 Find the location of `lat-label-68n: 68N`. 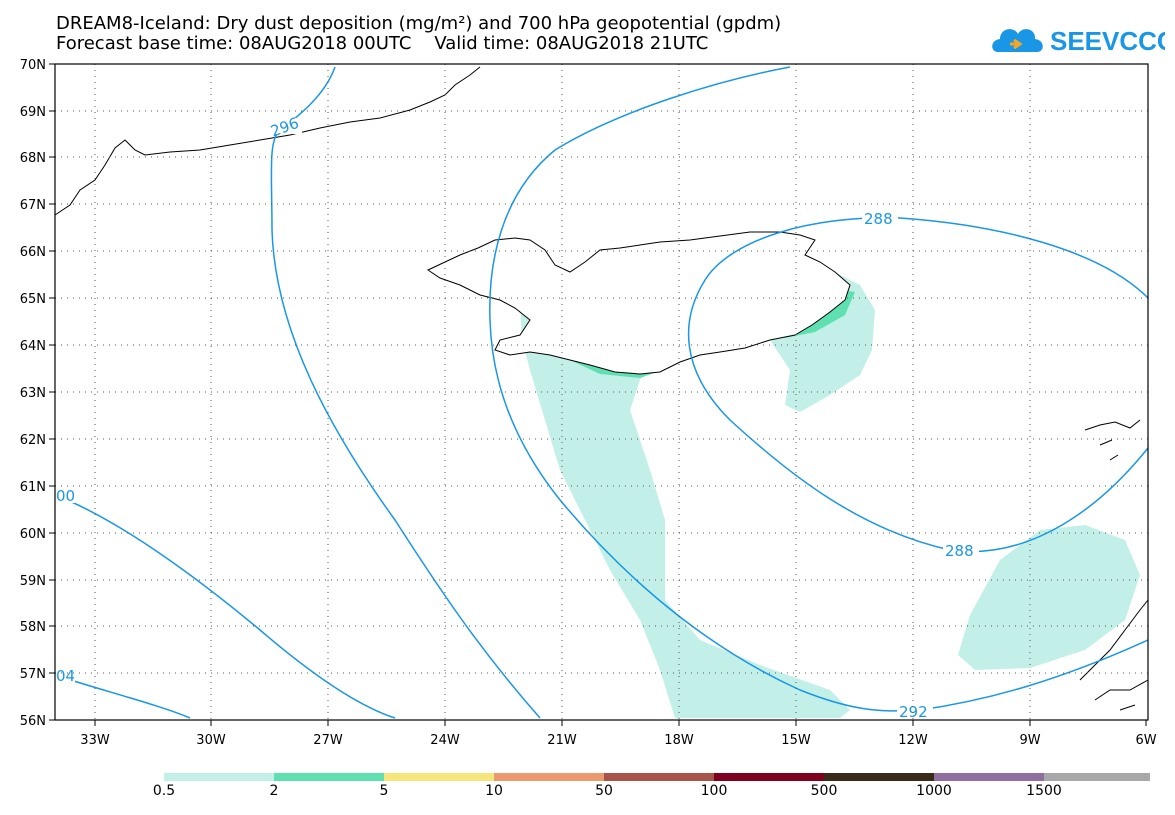

lat-label-68n: 68N is located at coordinates (33, 158).